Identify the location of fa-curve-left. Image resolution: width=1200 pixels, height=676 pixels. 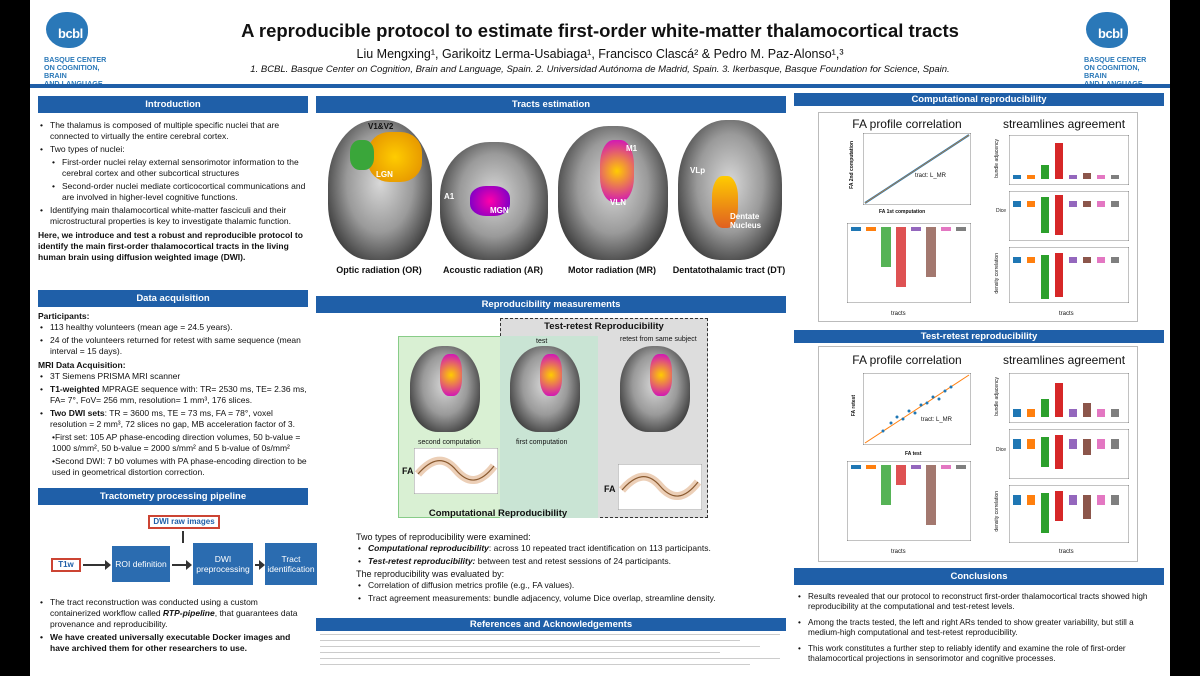
(456, 471).